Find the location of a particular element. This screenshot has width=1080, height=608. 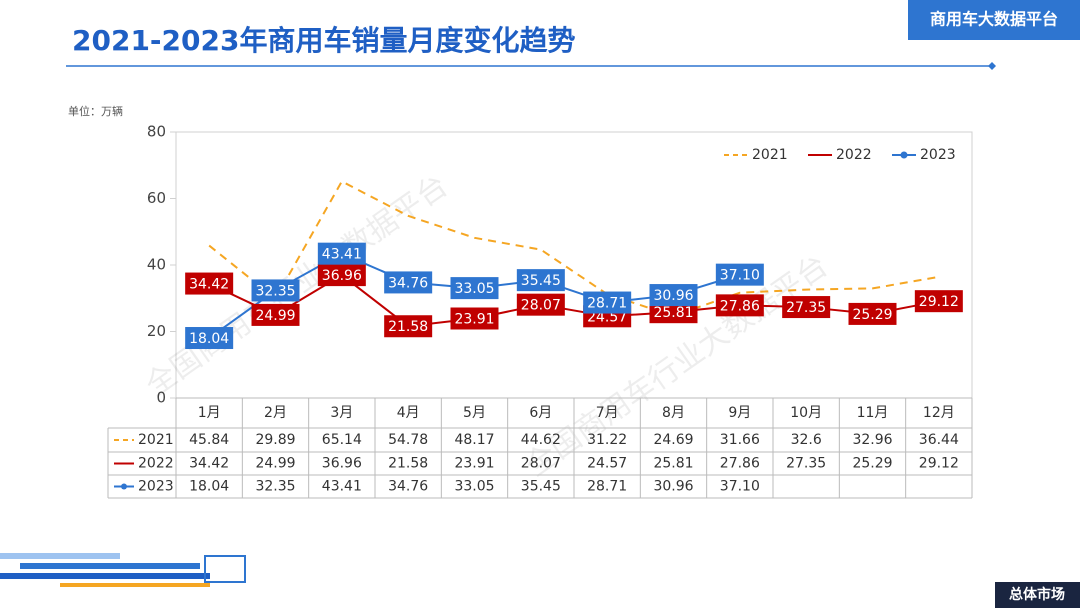

data-label: 24.99 is located at coordinates (275, 316).